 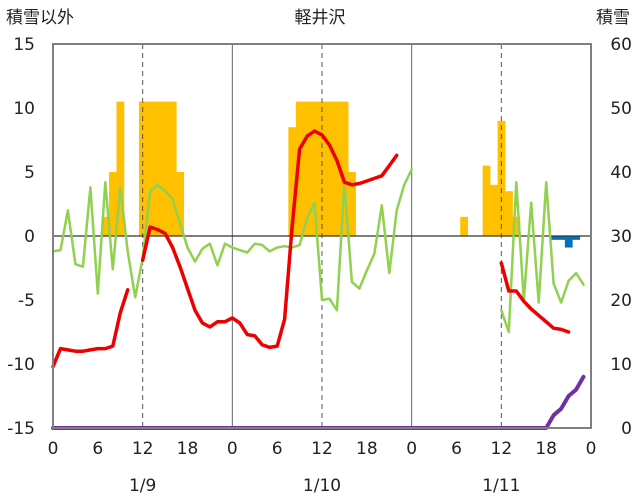 What do you see at coordinates (626, 429) in the screenshot?
I see `right-tick-label: 0` at bounding box center [626, 429].